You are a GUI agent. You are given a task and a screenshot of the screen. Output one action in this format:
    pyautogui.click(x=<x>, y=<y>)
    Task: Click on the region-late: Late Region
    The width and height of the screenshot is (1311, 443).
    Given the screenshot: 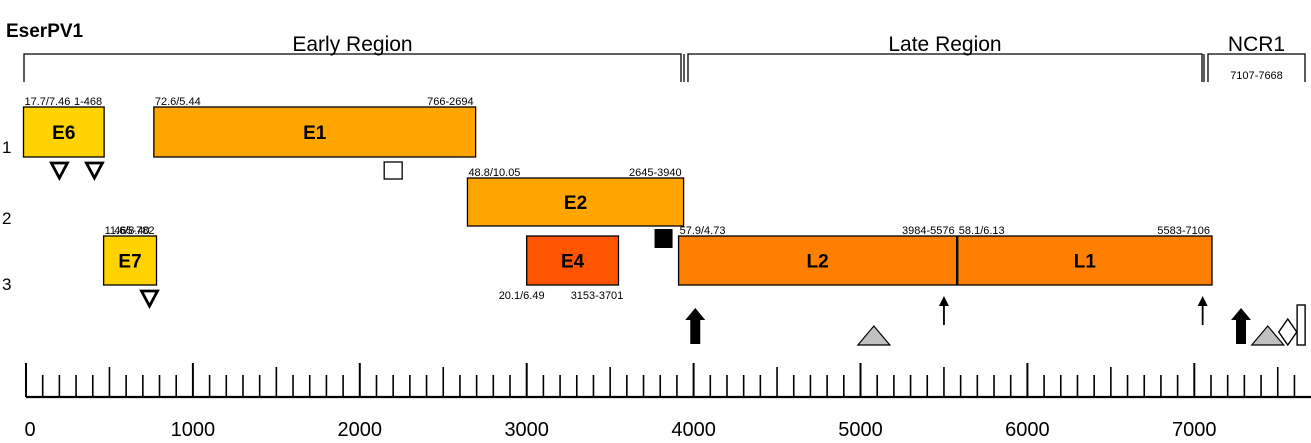 What is the action you would take?
    pyautogui.click(x=945, y=57)
    